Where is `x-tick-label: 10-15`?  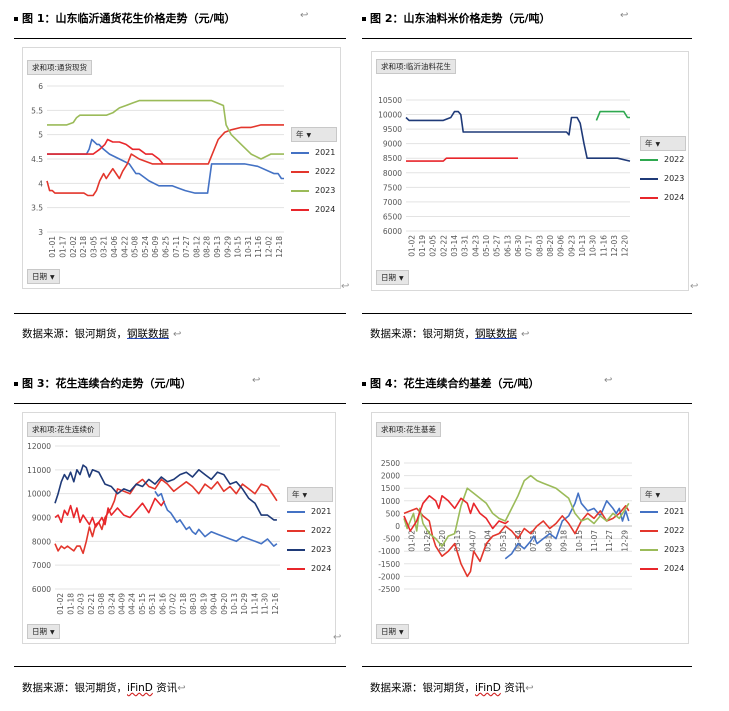 x-tick-label: 10-15 is located at coordinates (579, 541).